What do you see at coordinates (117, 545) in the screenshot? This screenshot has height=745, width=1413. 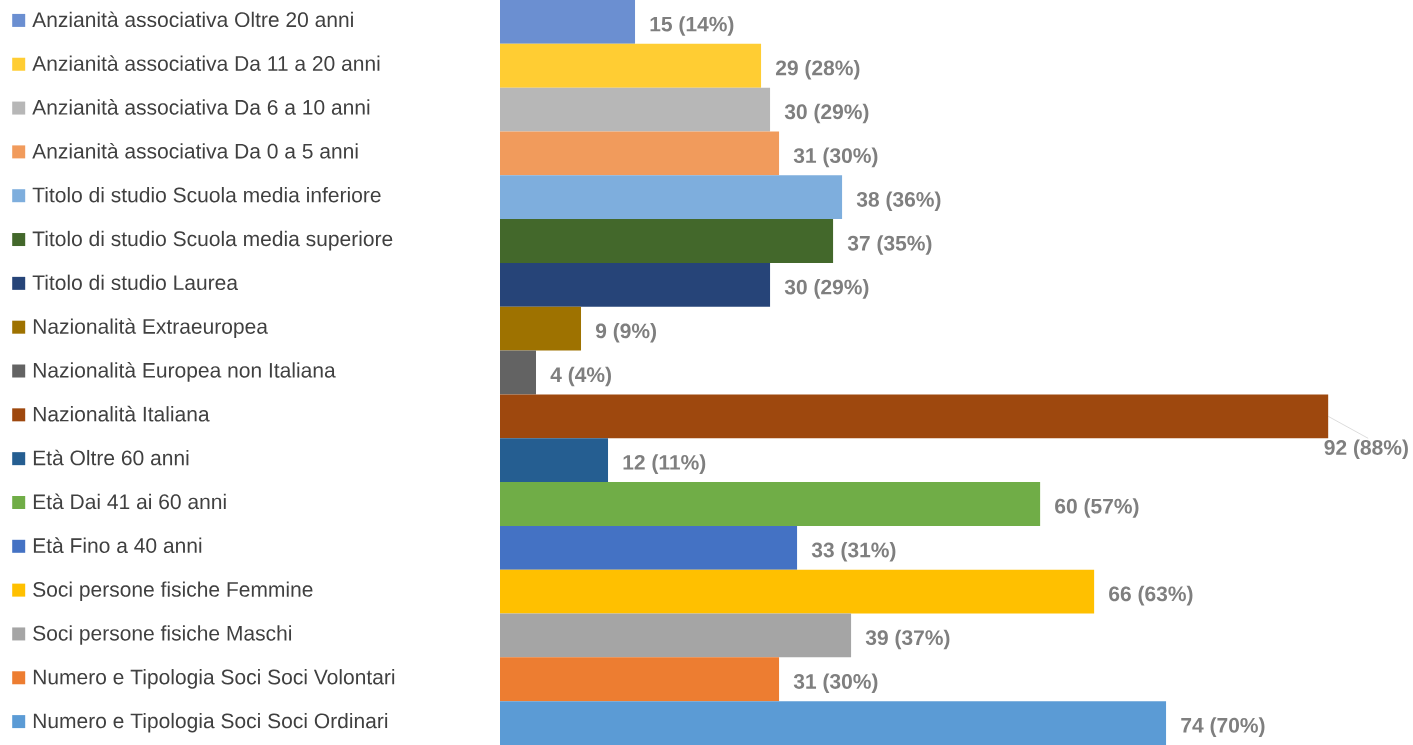 I see `y-tick-label: Età Fino a 40 anni` at bounding box center [117, 545].